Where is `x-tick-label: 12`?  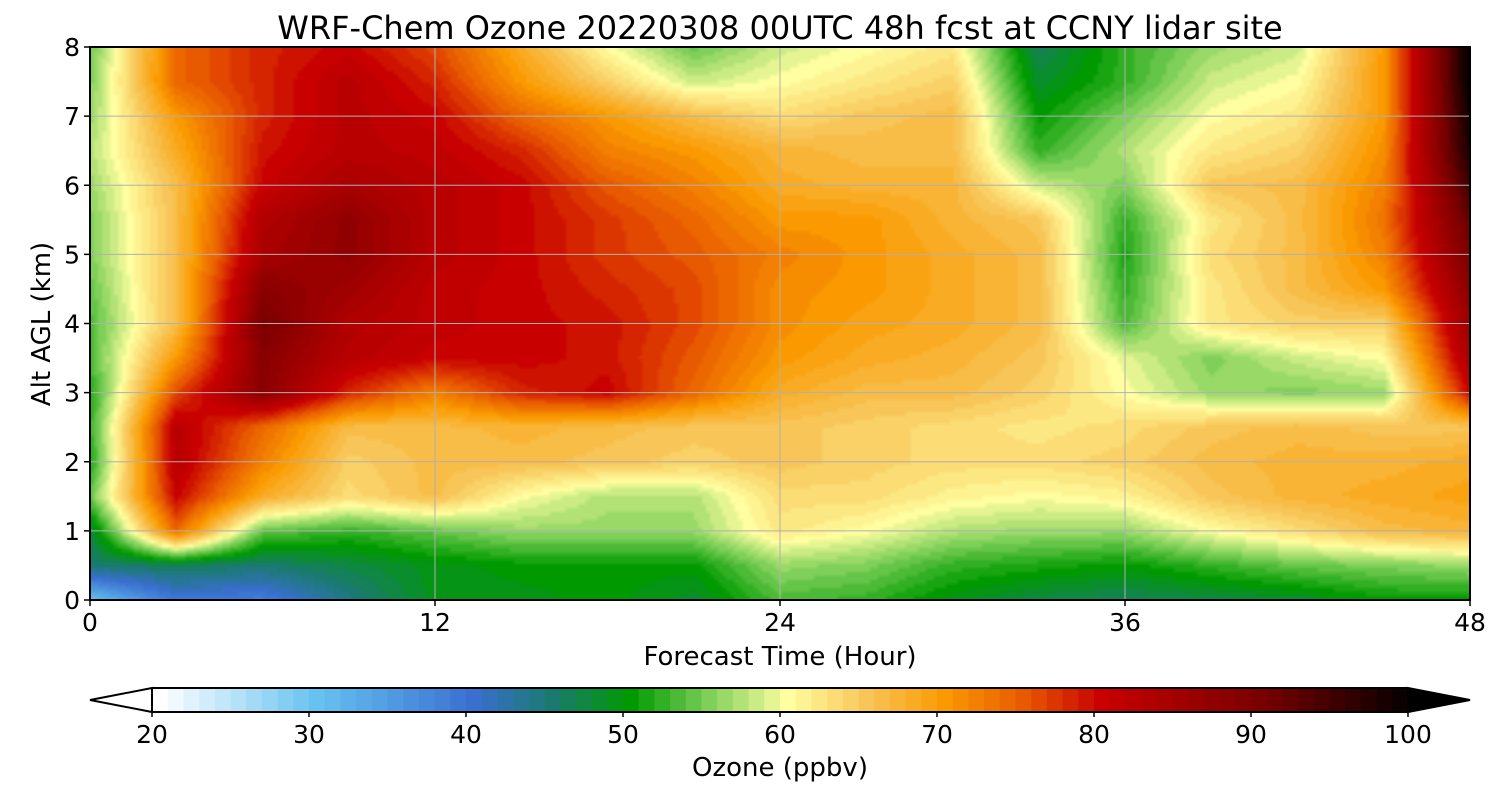
x-tick-label: 12 is located at coordinates (435, 622).